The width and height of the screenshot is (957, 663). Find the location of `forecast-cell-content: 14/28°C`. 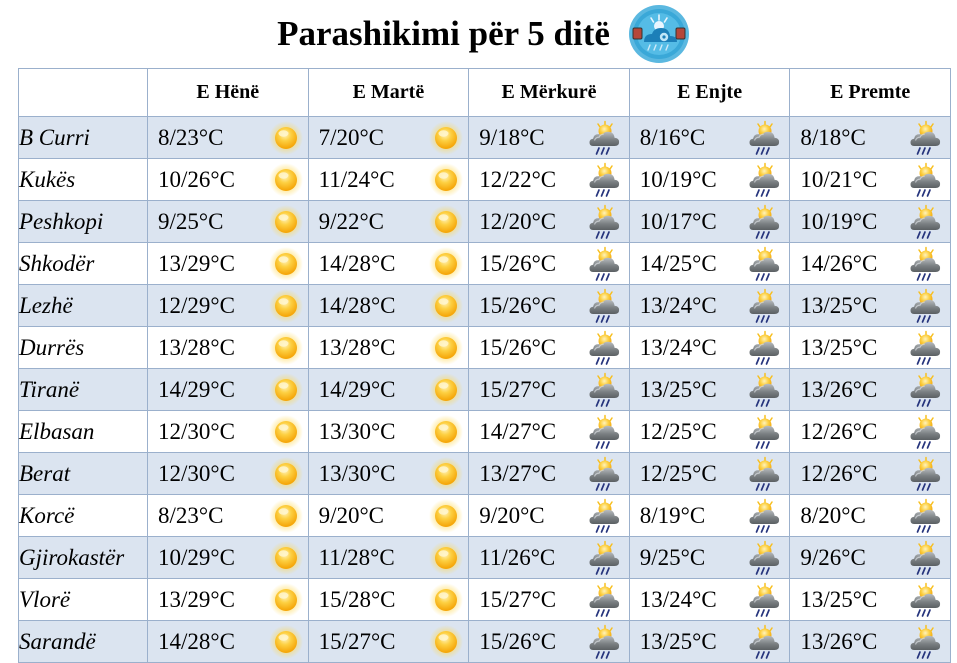

forecast-cell-content: 14/28°C is located at coordinates (389, 263).